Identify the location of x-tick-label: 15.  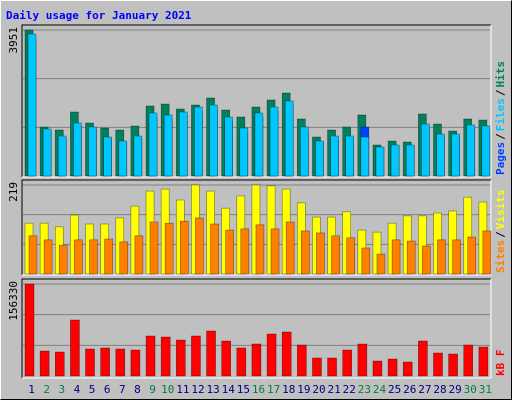
(243, 389).